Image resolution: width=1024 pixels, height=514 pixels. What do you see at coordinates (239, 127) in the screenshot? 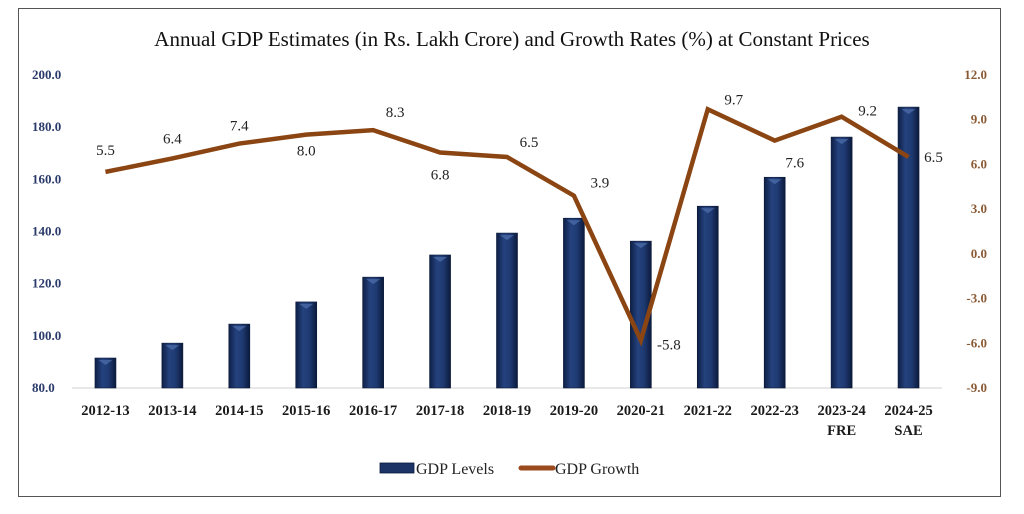
I see `growth-data-label: 7.4` at bounding box center [239, 127].